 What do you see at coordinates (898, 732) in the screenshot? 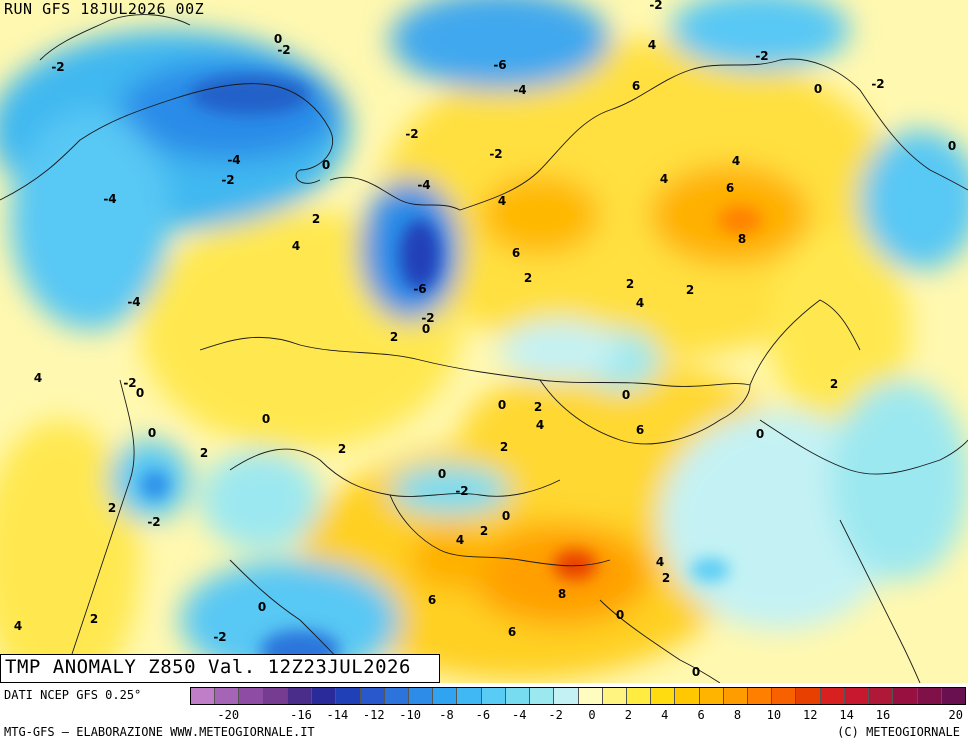
I see `copyright: (C) METEOGIORNALE` at bounding box center [898, 732].